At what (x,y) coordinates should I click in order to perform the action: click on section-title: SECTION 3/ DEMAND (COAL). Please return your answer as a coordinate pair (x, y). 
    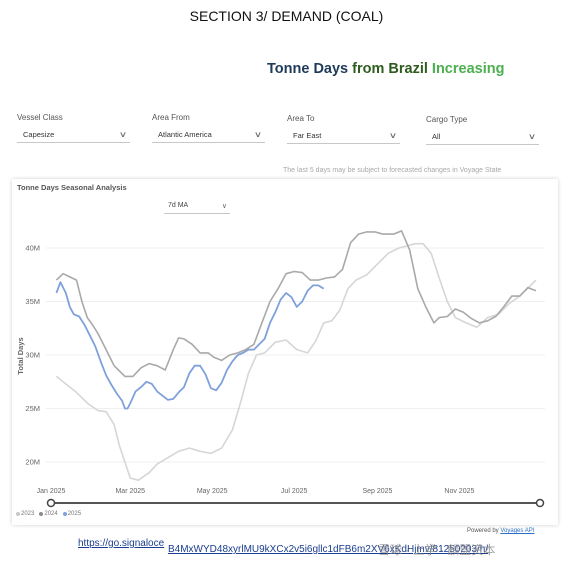
    Looking at the image, I should click on (286, 16).